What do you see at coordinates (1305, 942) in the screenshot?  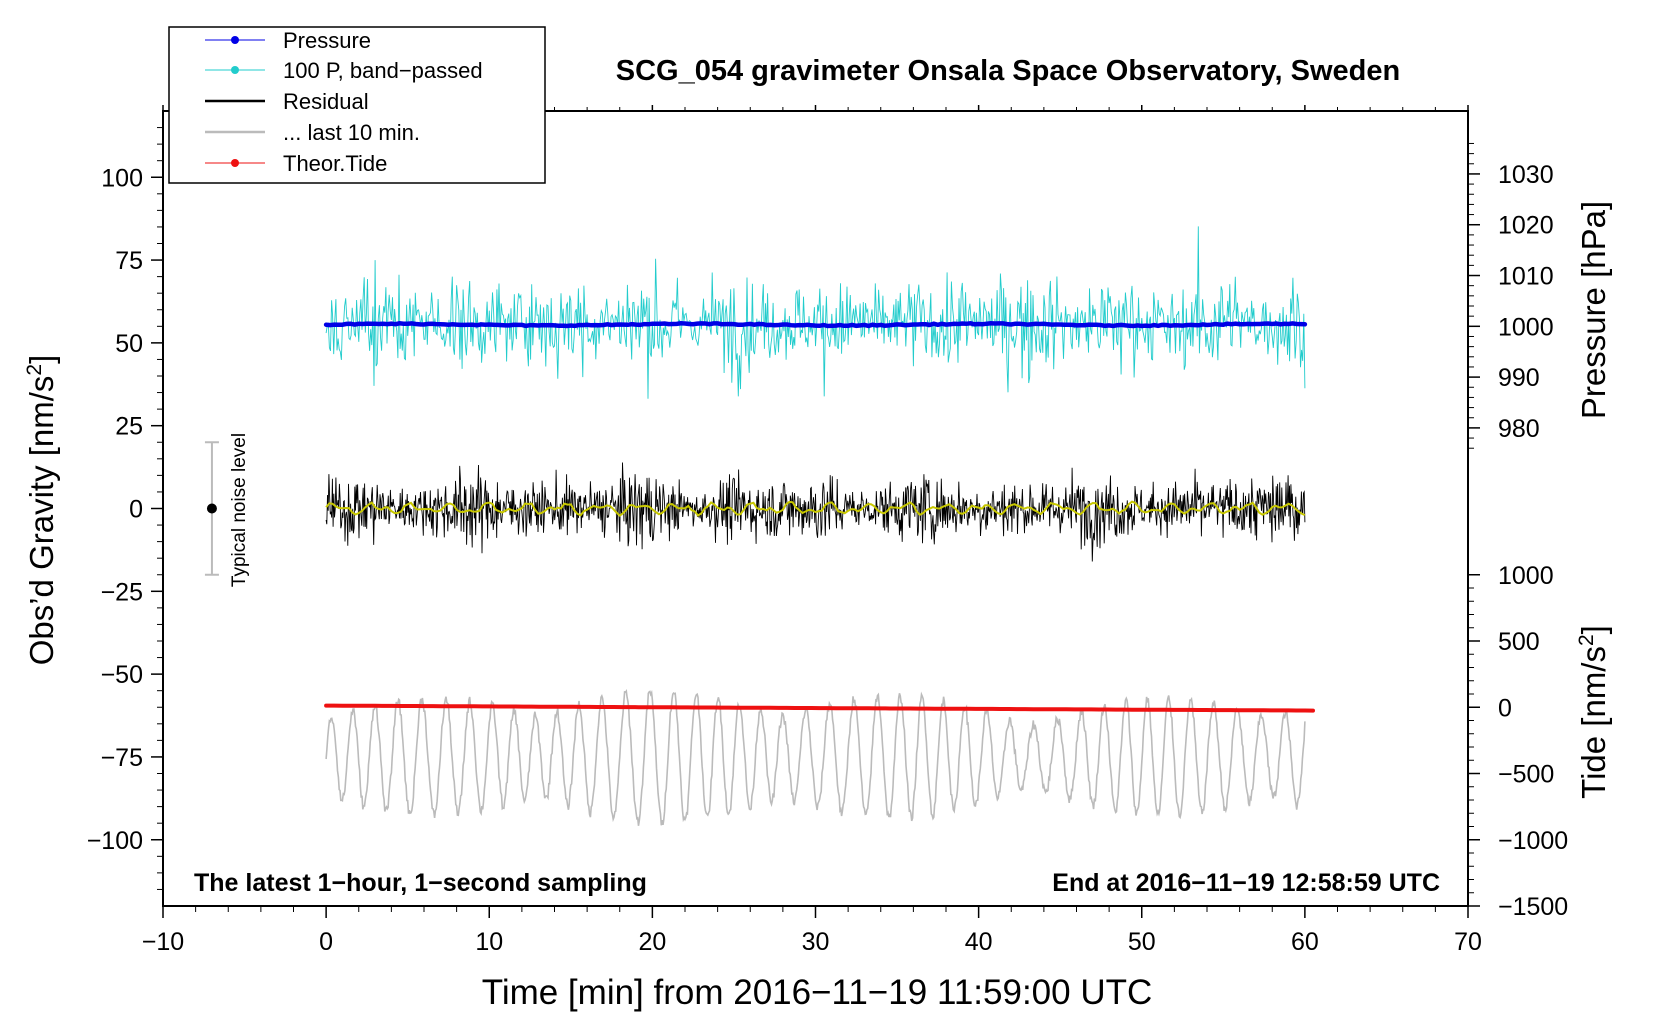 I see `x-tick-label: 60` at bounding box center [1305, 942].